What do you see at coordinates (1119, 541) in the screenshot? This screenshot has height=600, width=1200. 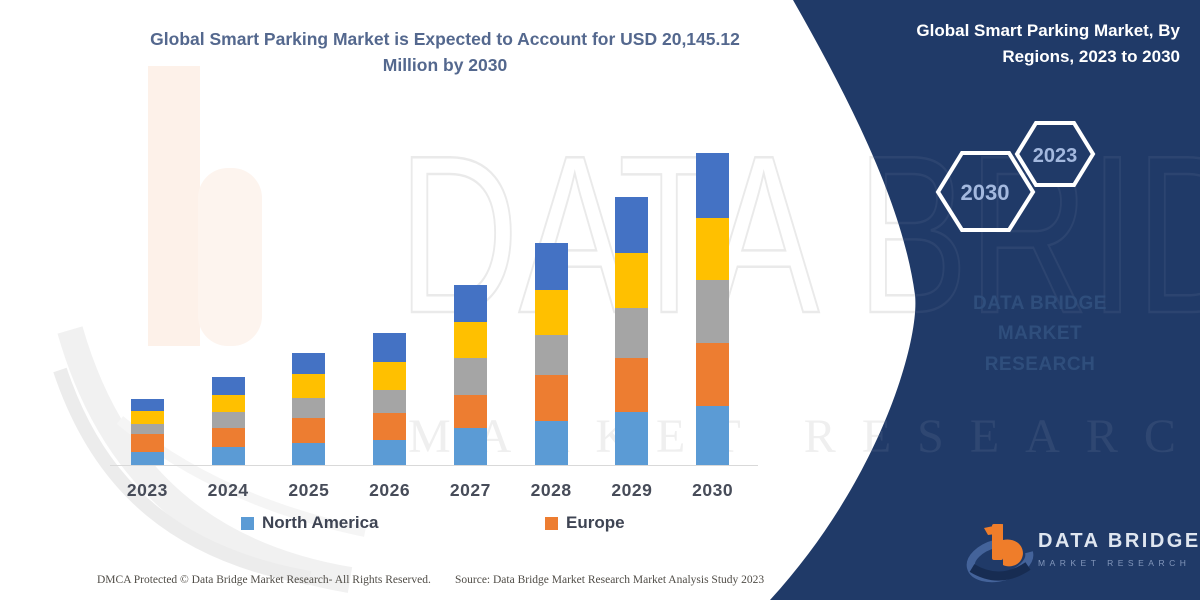 I see `logo-name: DATA BRIDGE` at bounding box center [1119, 541].